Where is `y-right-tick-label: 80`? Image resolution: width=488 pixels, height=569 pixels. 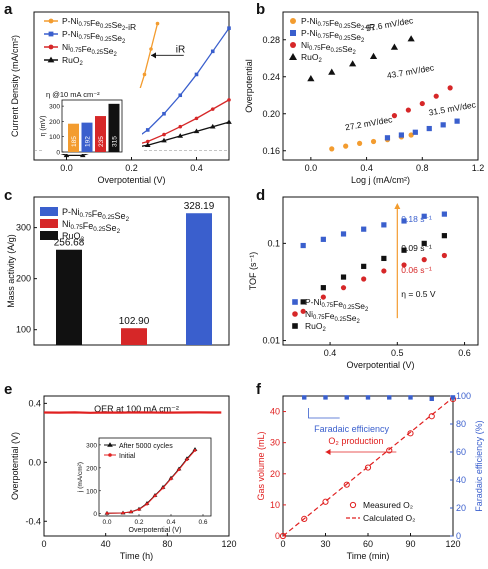
y-right-tick-label: 80 is located at coordinates (461, 424).